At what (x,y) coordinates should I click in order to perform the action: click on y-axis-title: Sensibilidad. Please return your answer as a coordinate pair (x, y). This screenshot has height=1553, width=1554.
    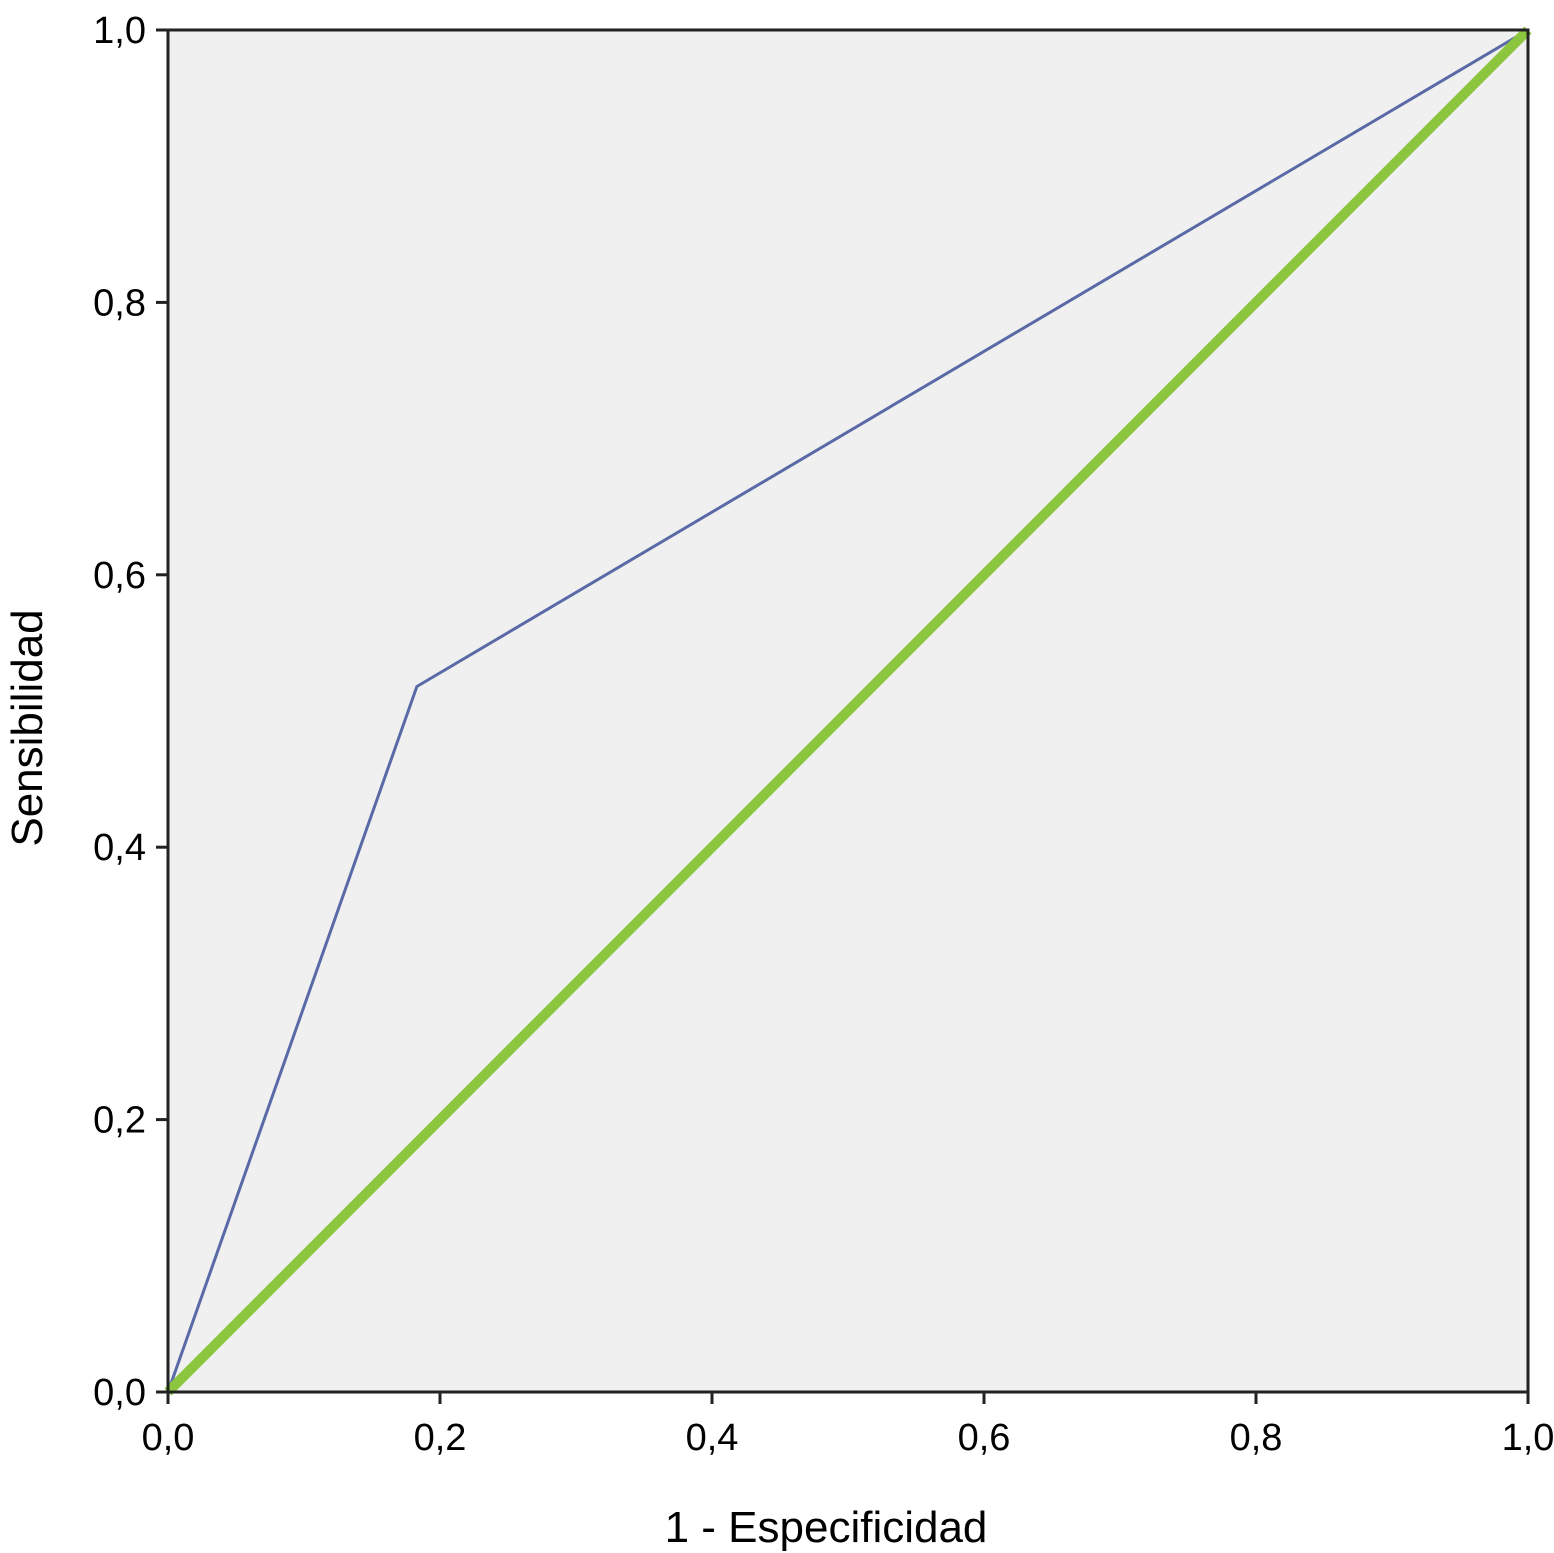
    Looking at the image, I should click on (27, 727).